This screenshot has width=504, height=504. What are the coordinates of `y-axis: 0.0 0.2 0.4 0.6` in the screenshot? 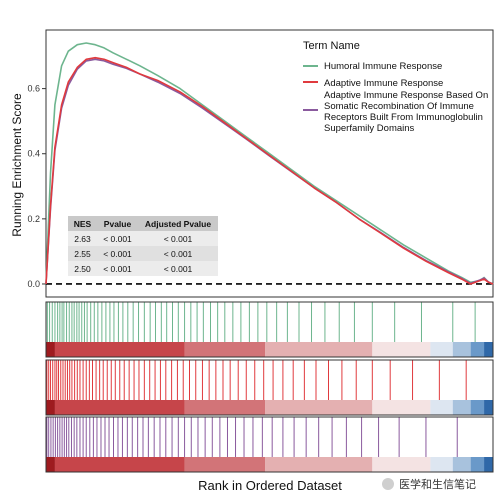 It's located at (36, 186).